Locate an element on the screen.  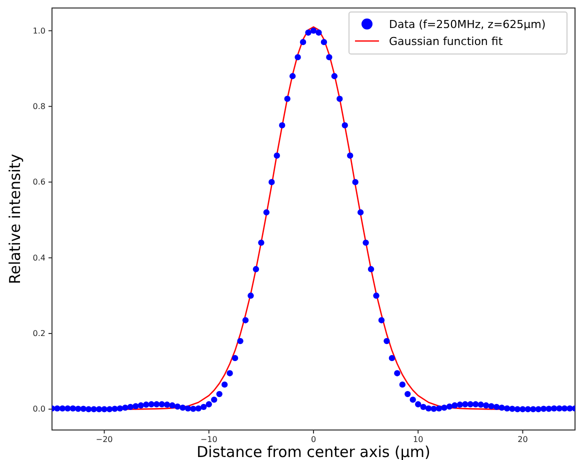
x-tick-label: 0 is located at coordinates (313, 439).